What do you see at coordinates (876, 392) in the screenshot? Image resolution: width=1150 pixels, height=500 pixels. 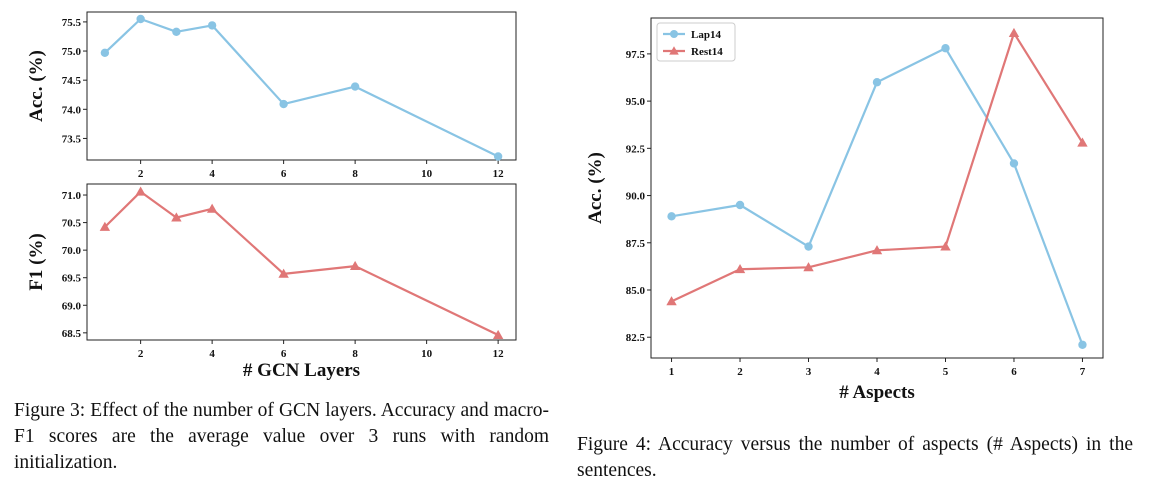 I see `x-axis-label: # Aspects` at bounding box center [876, 392].